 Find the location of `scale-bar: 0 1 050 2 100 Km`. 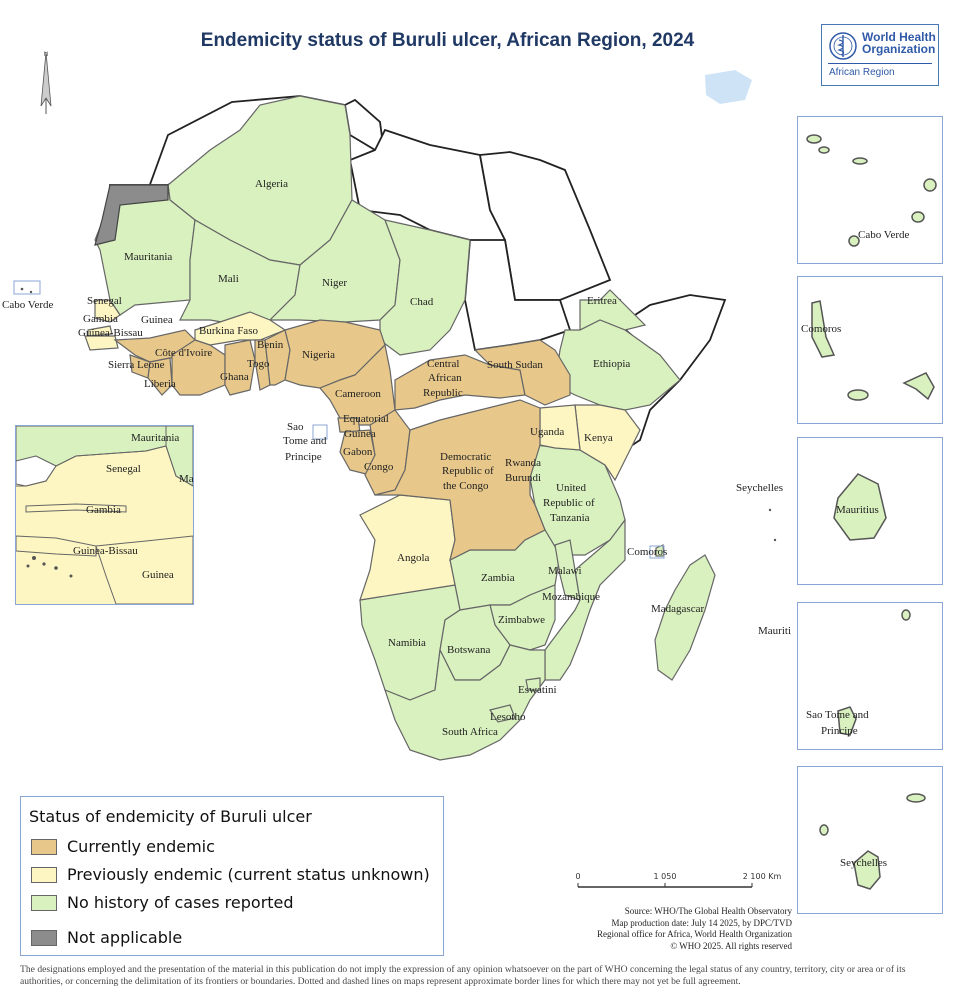

scale-bar: 0 1 050 2 100 Km is located at coordinates (678, 880).